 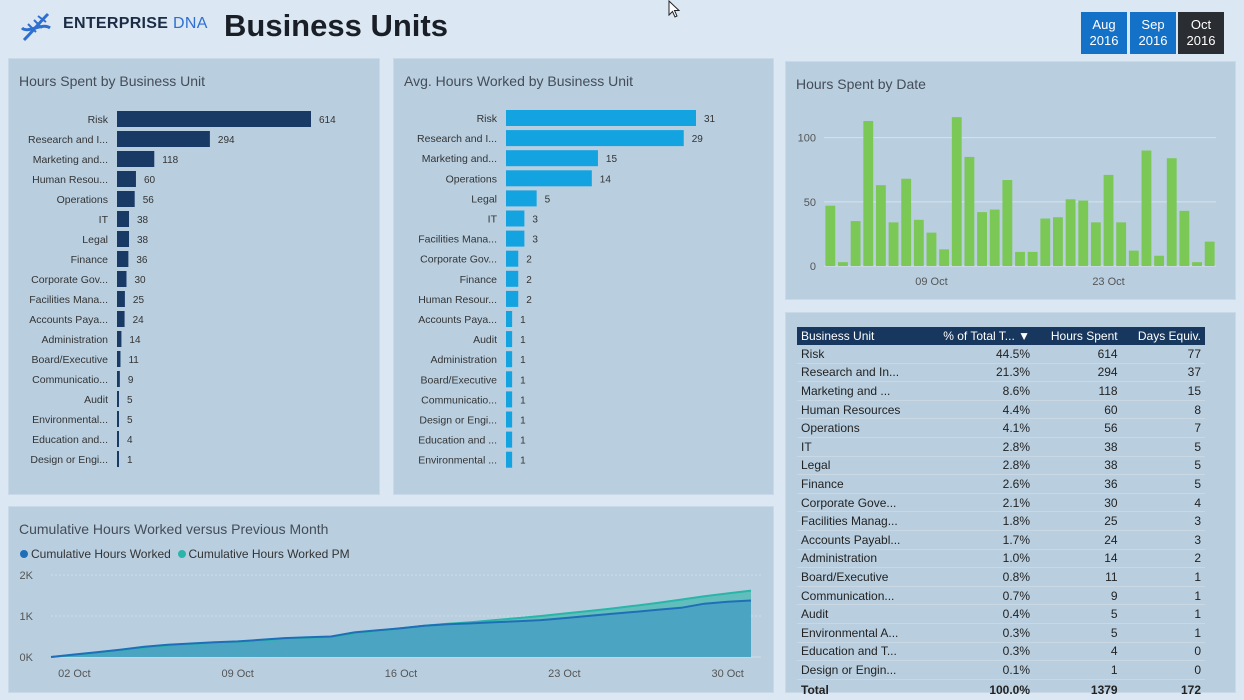 I want to click on hours-by-date-column-chart: 0 50 100 09 Oct 23 Oct, so click(x=1011, y=181).